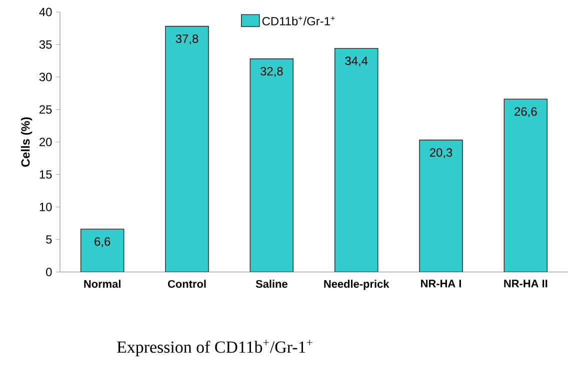 This screenshot has height=365, width=577. I want to click on x-tick-label: Normal, so click(102, 284).